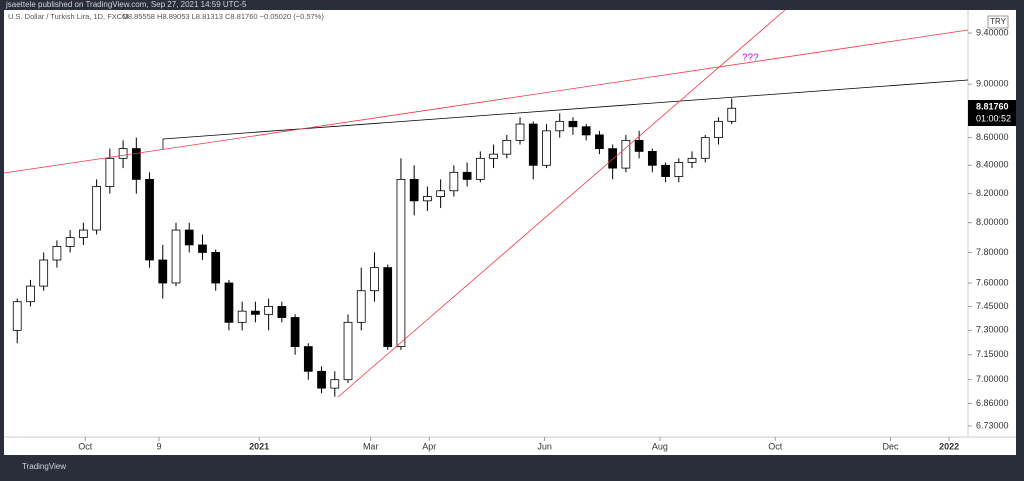 This screenshot has height=481, width=1024. Describe the element at coordinates (992, 425) in the screenshot. I see `y-tick-label: 6.73000` at that location.